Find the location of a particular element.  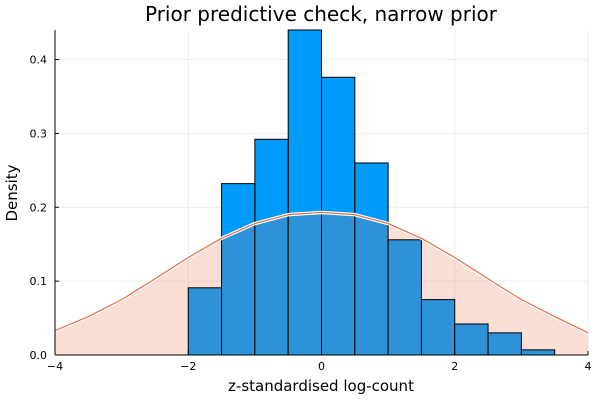

x-axis-label: z-standardised log-count is located at coordinates (321, 386).